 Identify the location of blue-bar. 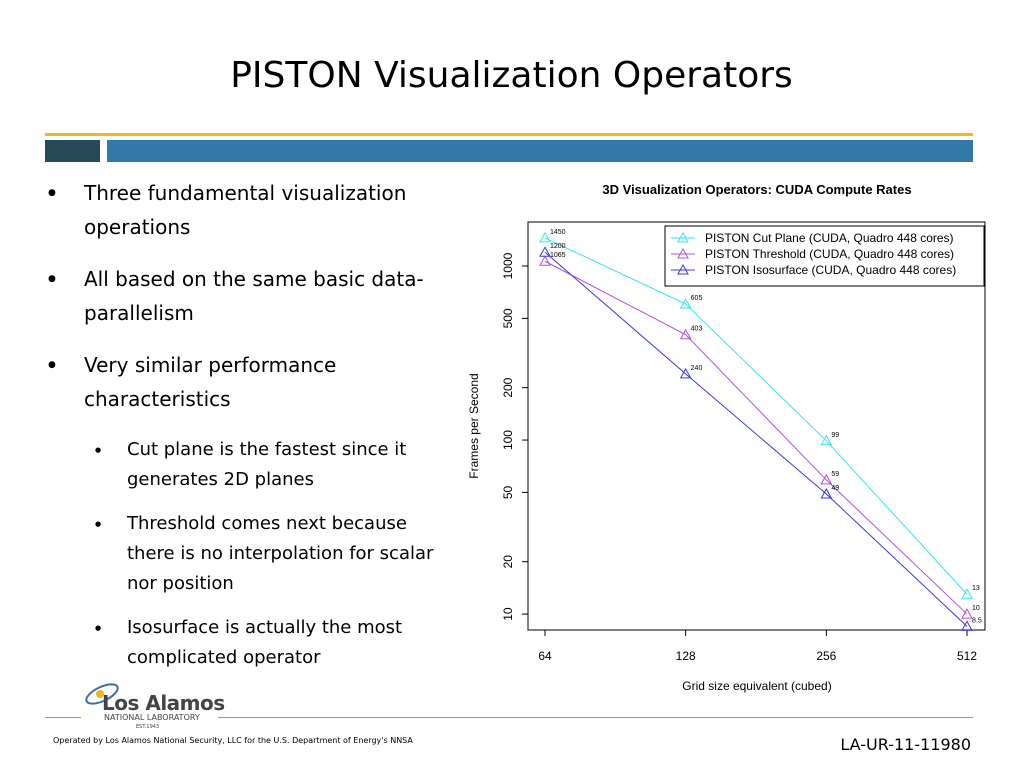
(540, 151).